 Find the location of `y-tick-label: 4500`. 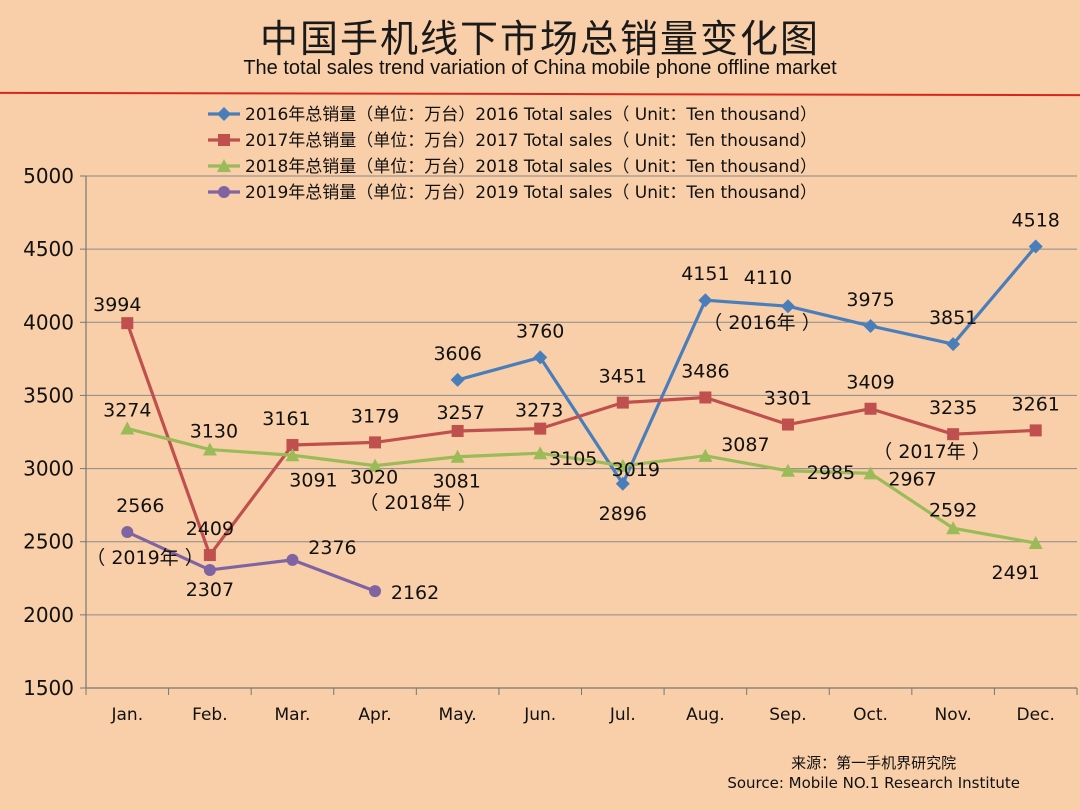

y-tick-label: 4500 is located at coordinates (48, 249).